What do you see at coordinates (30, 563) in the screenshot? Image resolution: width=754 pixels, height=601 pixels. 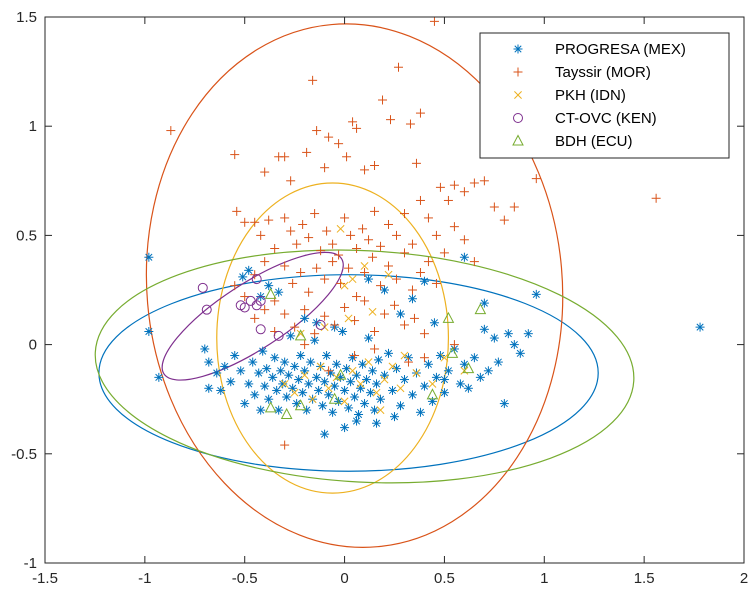 I see `y-tick-label: -1` at bounding box center [30, 563].